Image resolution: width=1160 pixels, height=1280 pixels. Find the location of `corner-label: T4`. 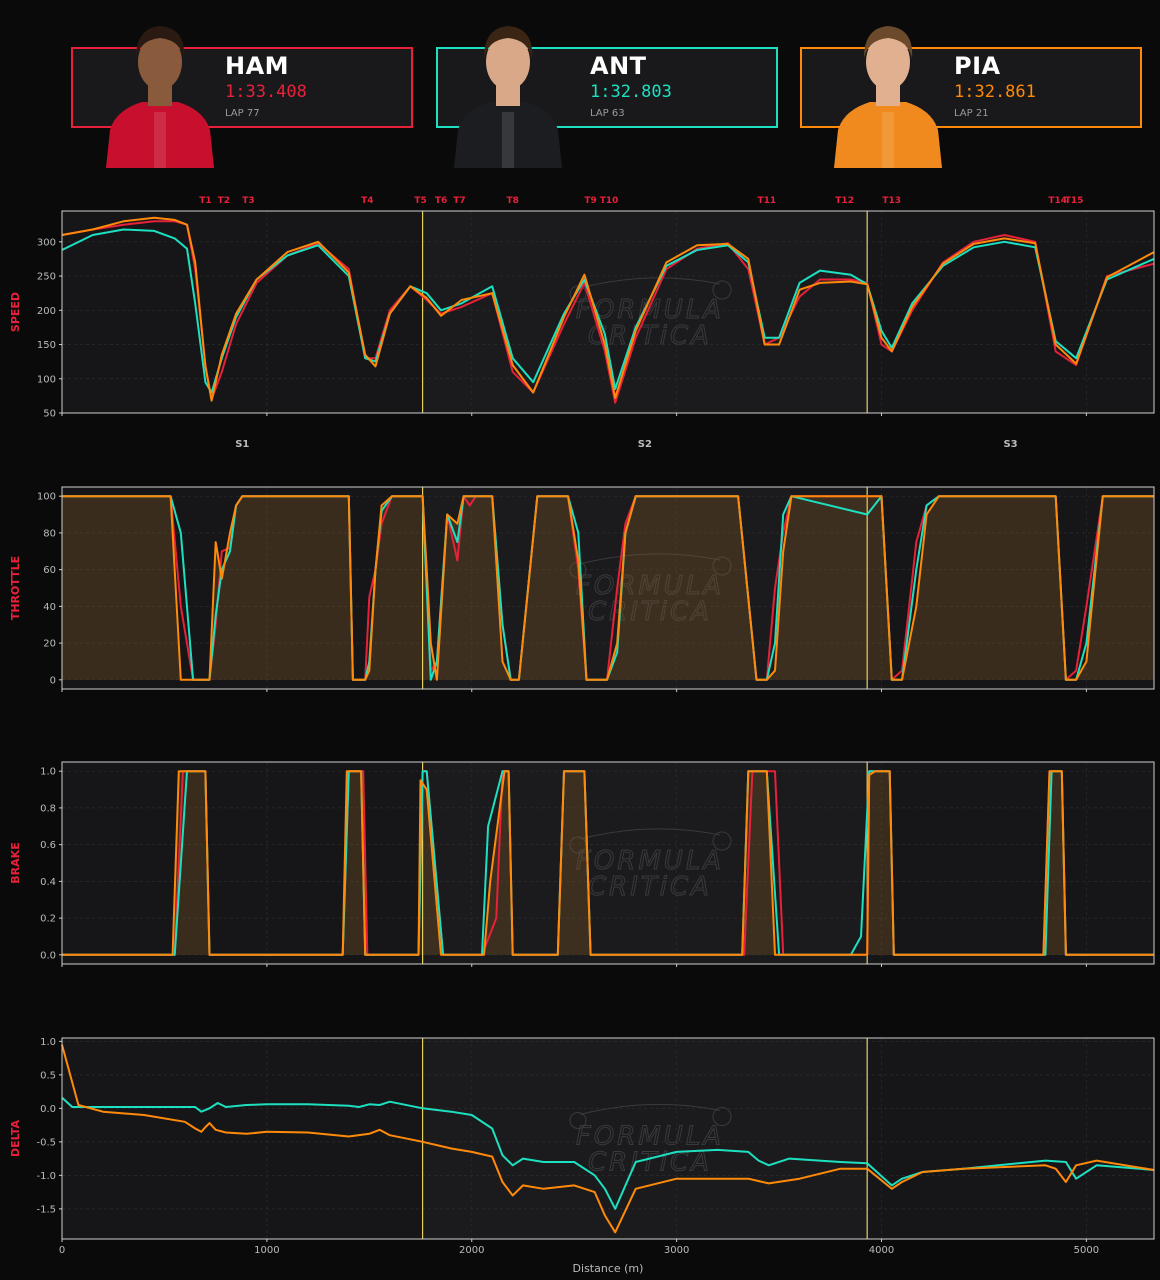

corner-label: T4 is located at coordinates (367, 201).